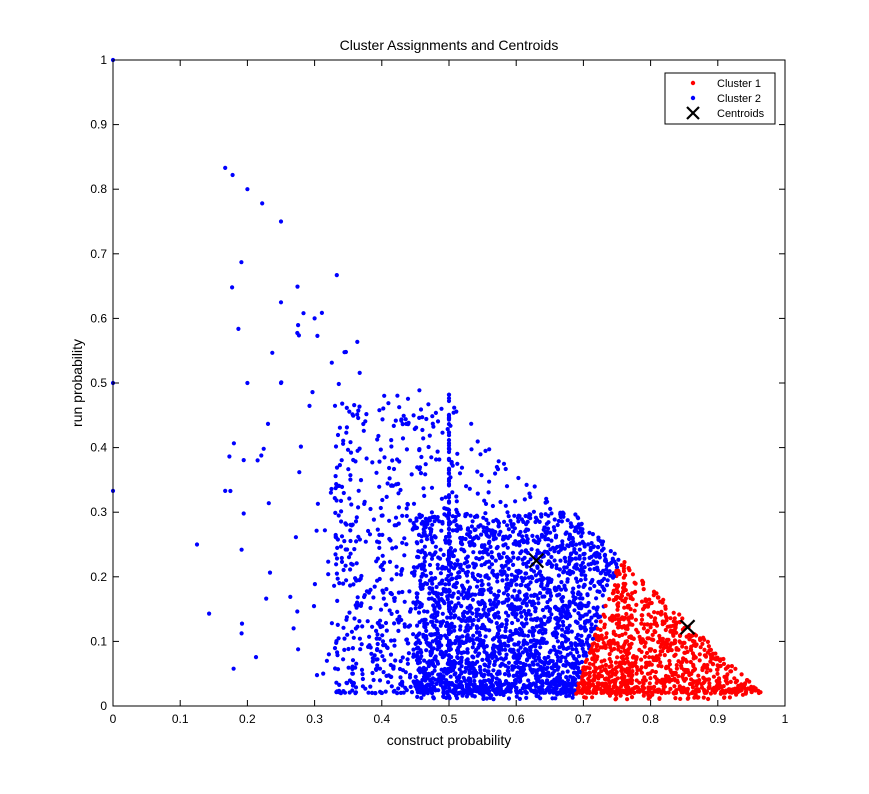 This screenshot has width=869, height=794. Describe the element at coordinates (103, 60) in the screenshot. I see `y-tick-label: 1` at that location.